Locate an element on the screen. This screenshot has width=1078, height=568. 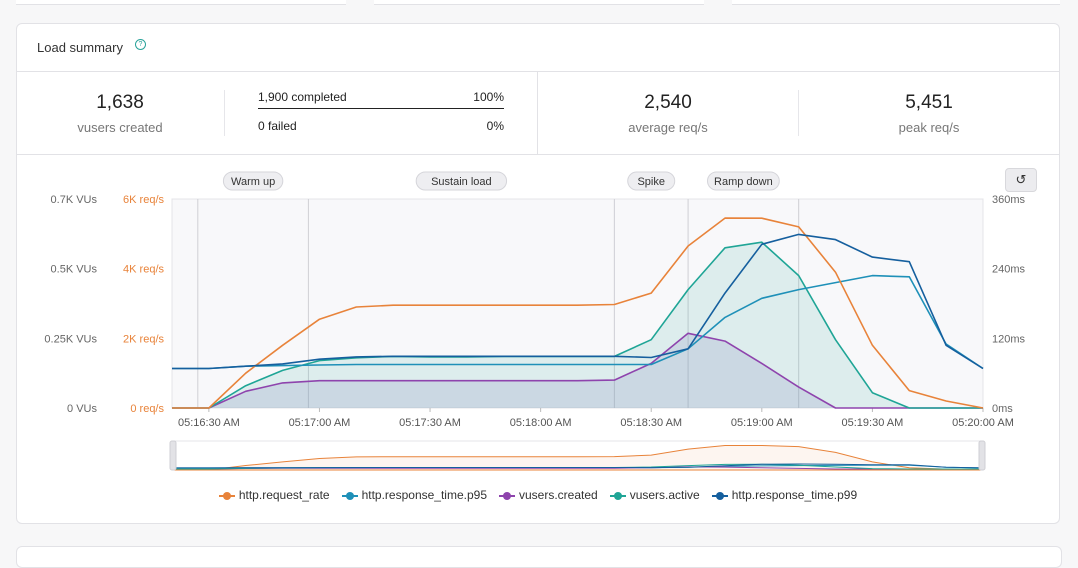
navigator-series-http-response_time-p99 is located at coordinates (578, 466).